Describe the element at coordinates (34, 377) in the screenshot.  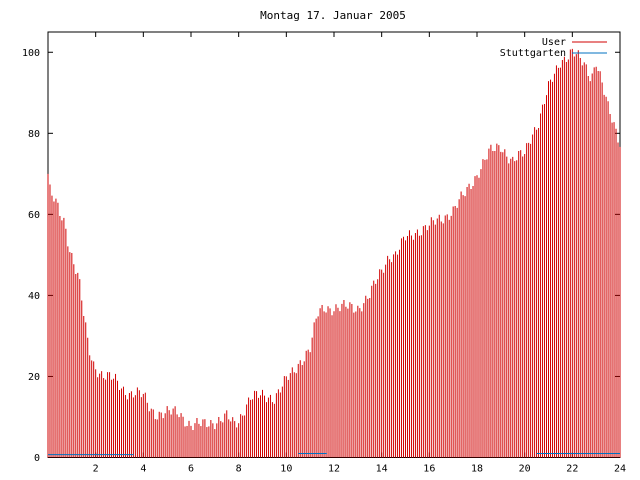
I see `y-tick-label: 20` at that location.